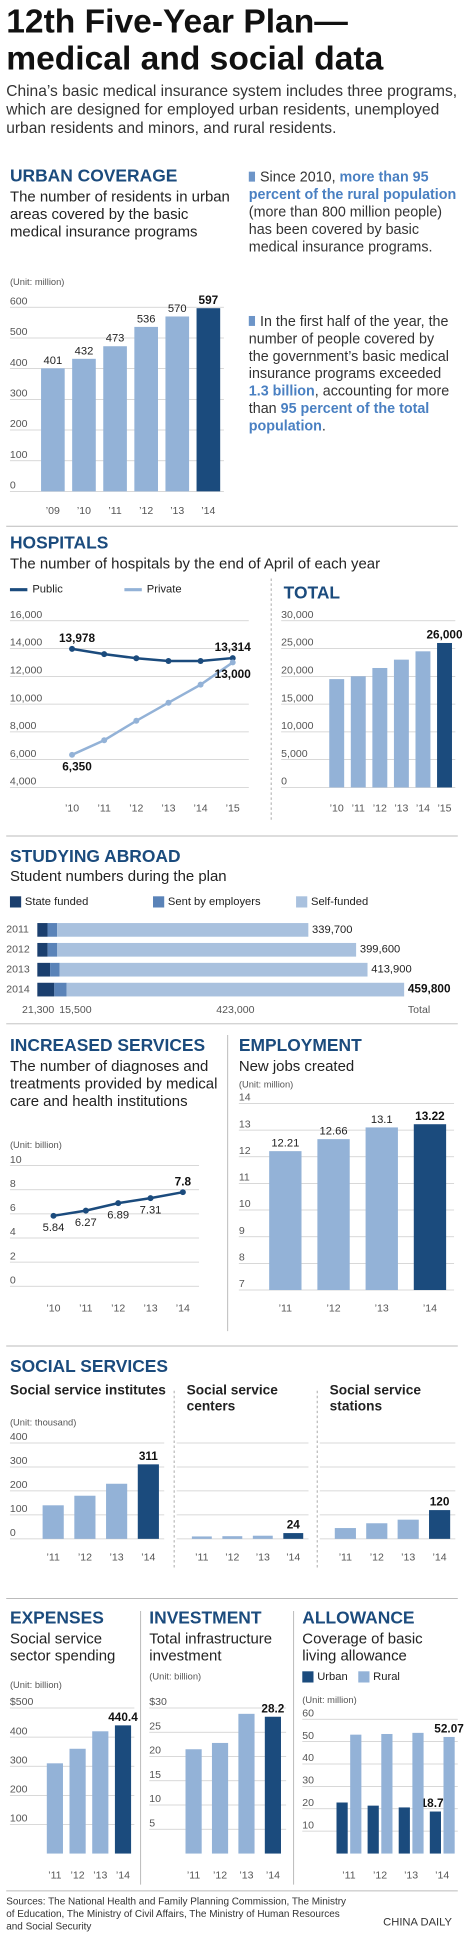 Image resolution: width=464 pixels, height=1938 pixels. Describe the element at coordinates (53, 361) in the screenshot. I see `data-label: 401` at that location.